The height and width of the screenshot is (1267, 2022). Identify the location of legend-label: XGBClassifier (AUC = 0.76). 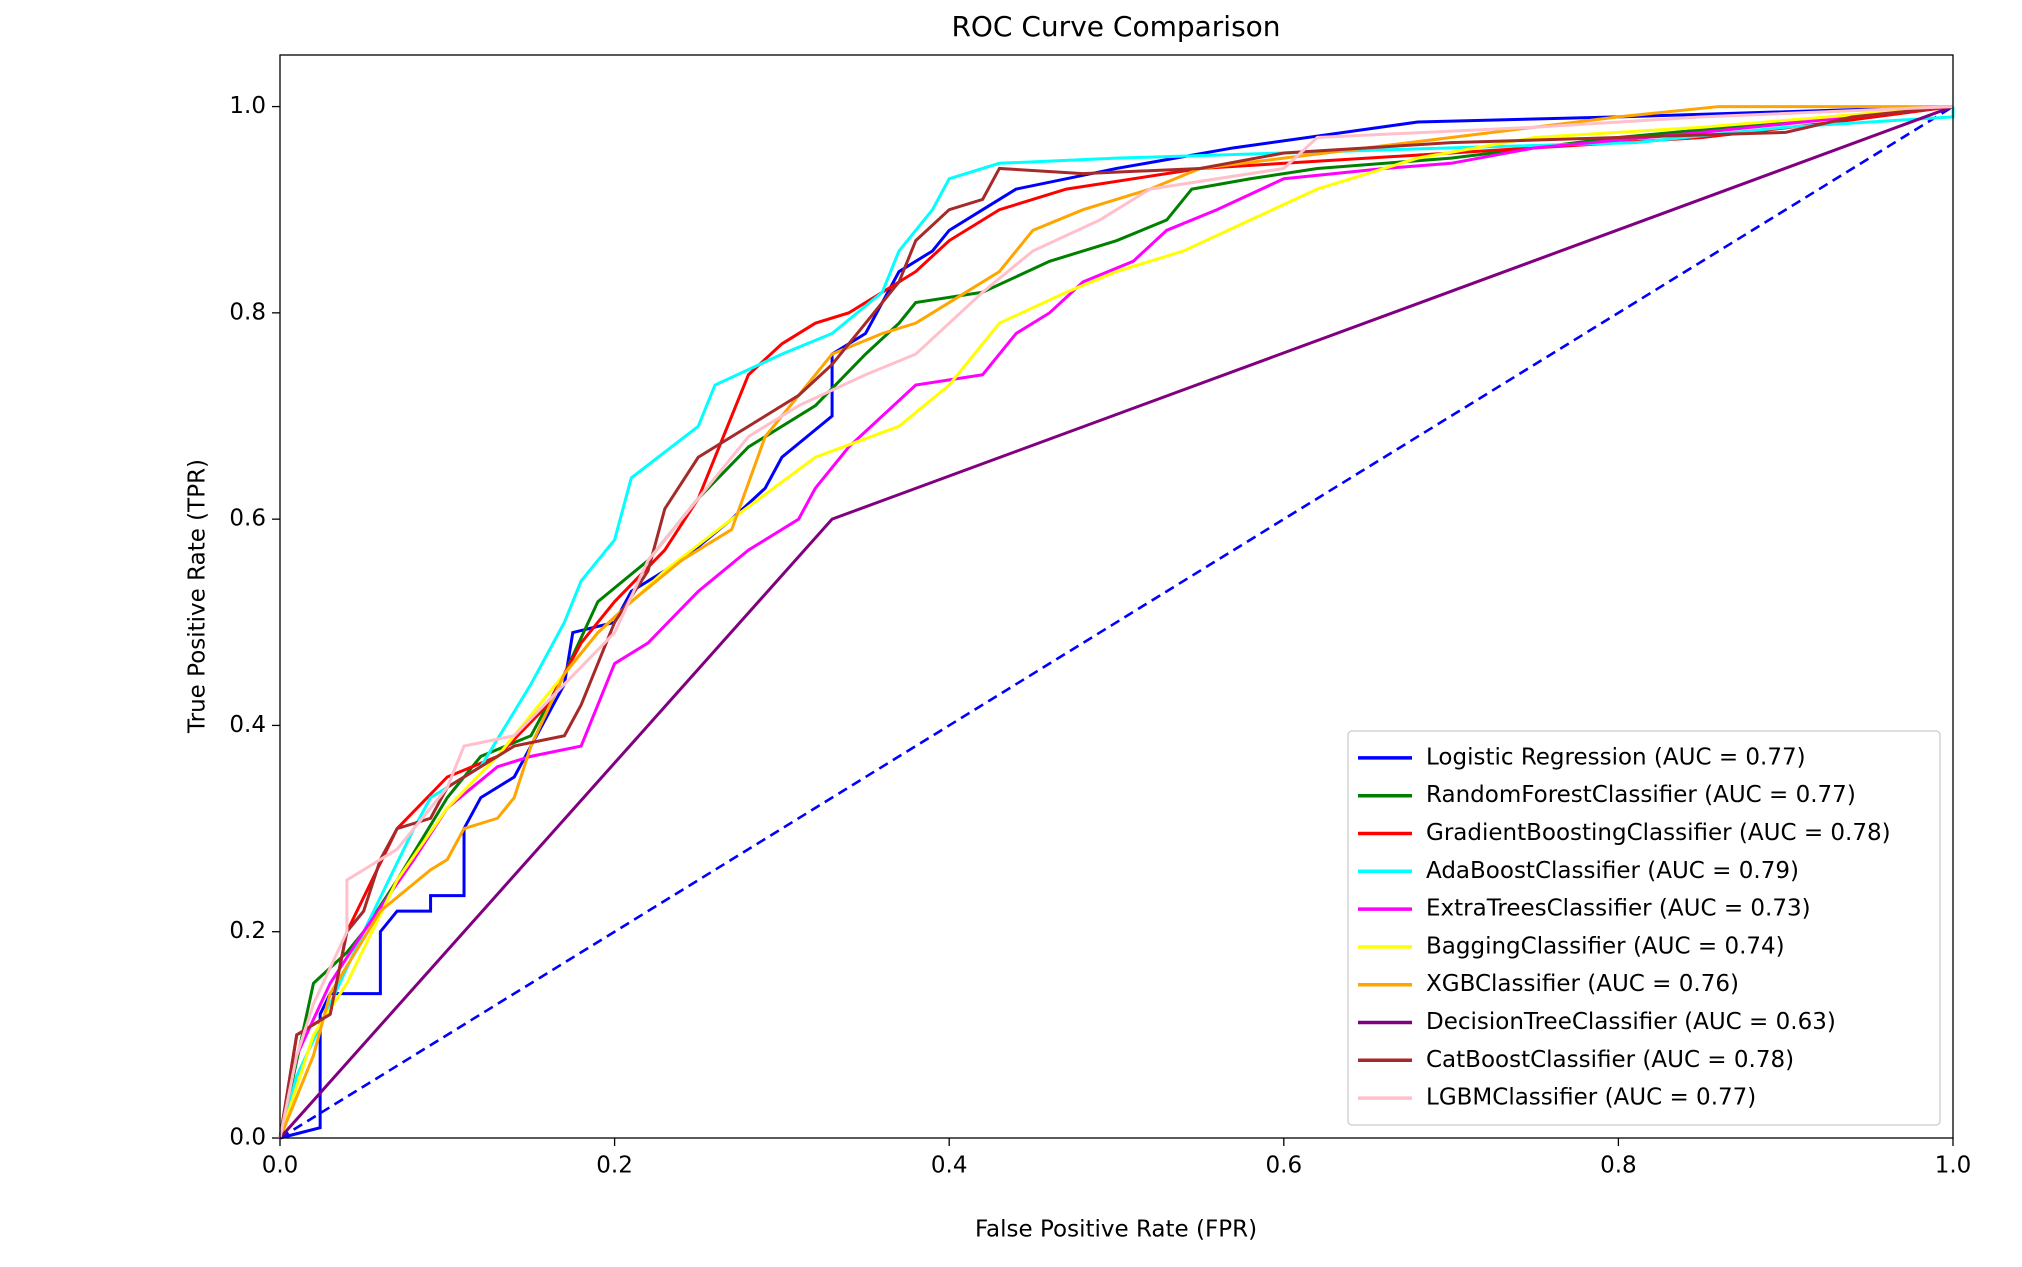
(1582, 984).